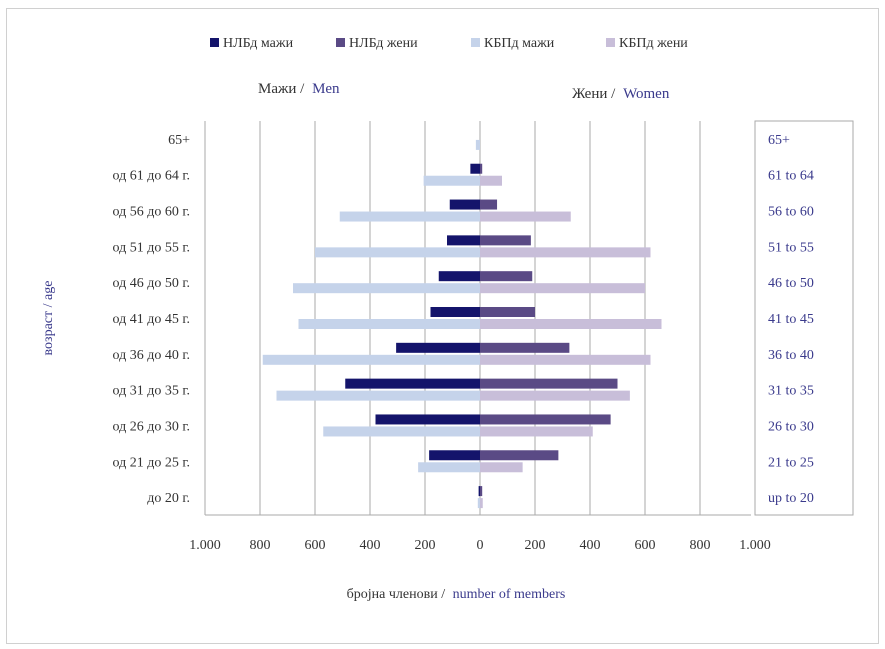 This screenshot has width=885, height=649. What do you see at coordinates (791, 319) in the screenshot?
I see `right-category-label-5: 41 to 45` at bounding box center [791, 319].